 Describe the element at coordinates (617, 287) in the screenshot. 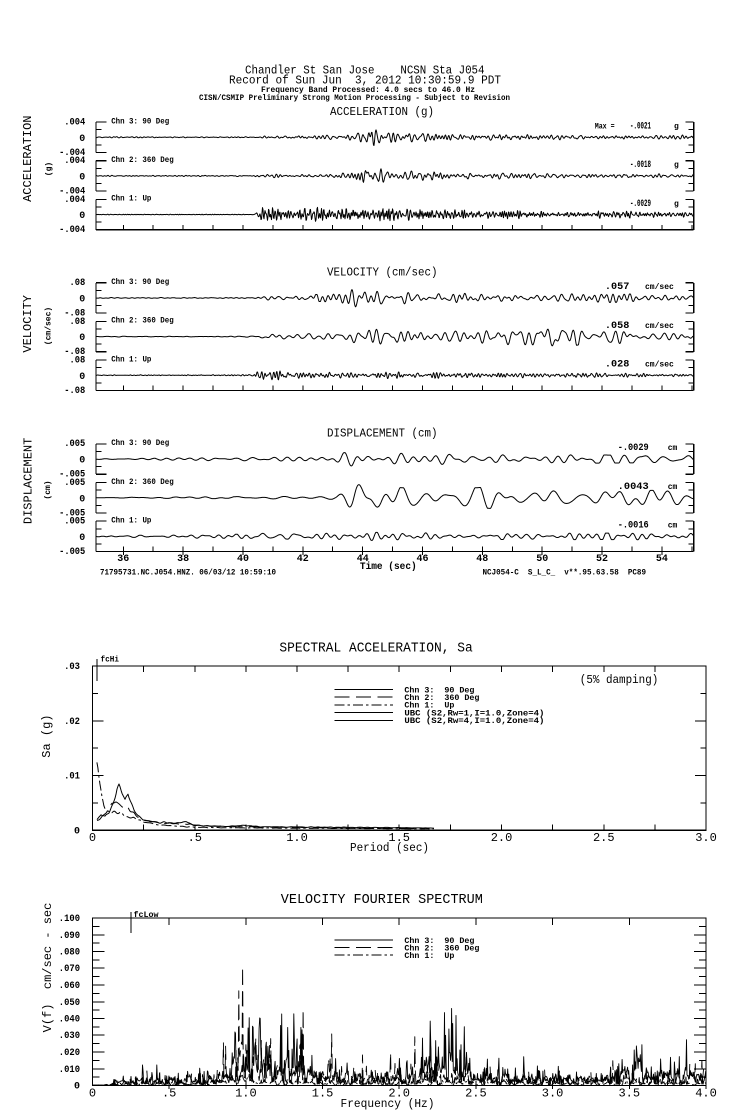

I see `svg-text: .057` at that location.